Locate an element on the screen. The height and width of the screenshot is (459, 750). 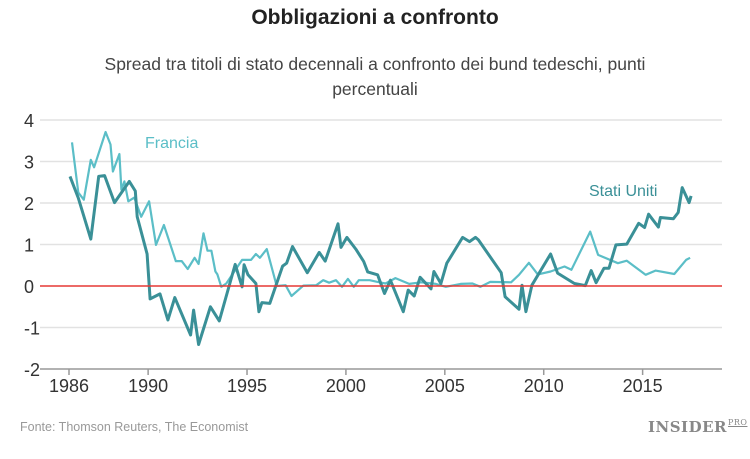
logo-suffix: PRO is located at coordinates (737, 422).